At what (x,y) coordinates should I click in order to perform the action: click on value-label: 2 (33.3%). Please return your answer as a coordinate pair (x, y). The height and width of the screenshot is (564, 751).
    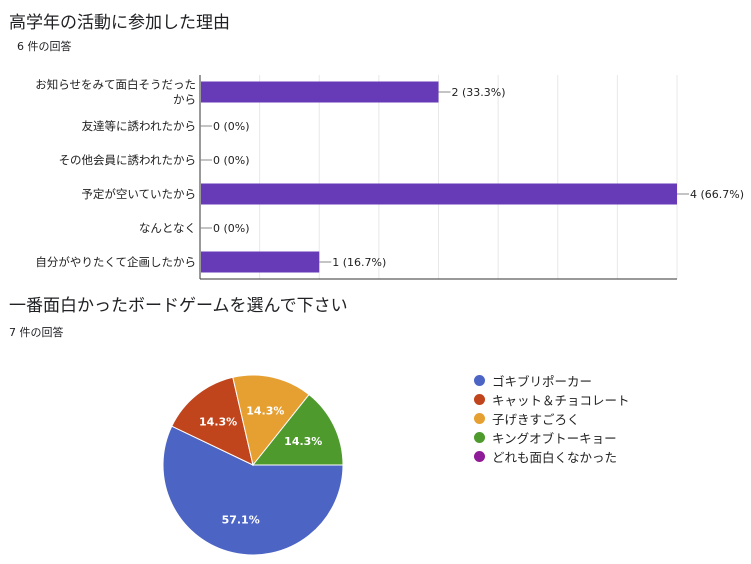
    Looking at the image, I should click on (479, 92).